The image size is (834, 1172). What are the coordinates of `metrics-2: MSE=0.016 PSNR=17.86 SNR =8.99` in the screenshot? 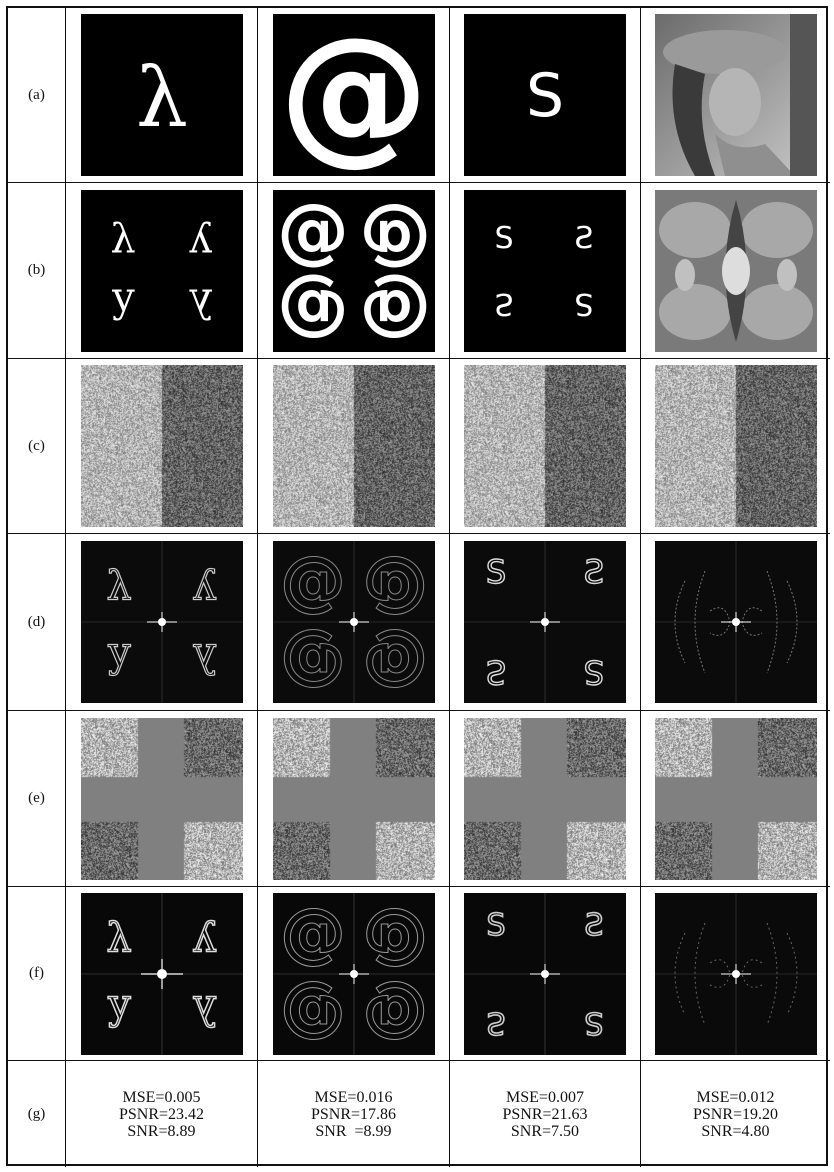 It's located at (353, 1114).